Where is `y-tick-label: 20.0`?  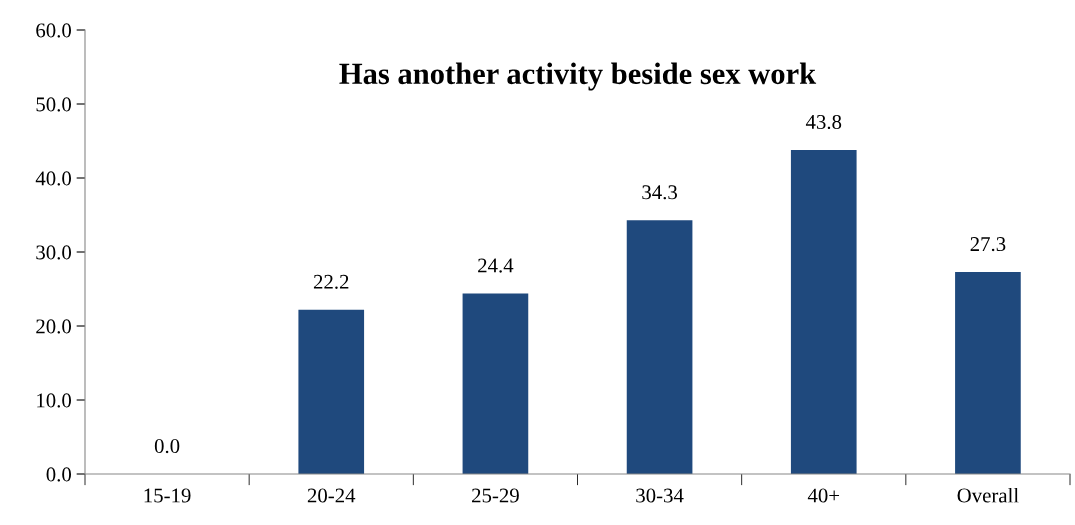 y-tick-label: 20.0 is located at coordinates (54, 326).